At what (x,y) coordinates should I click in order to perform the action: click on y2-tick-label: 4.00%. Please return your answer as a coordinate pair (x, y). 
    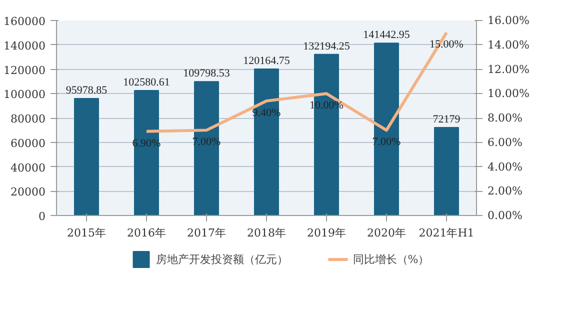
    Looking at the image, I should click on (505, 167).